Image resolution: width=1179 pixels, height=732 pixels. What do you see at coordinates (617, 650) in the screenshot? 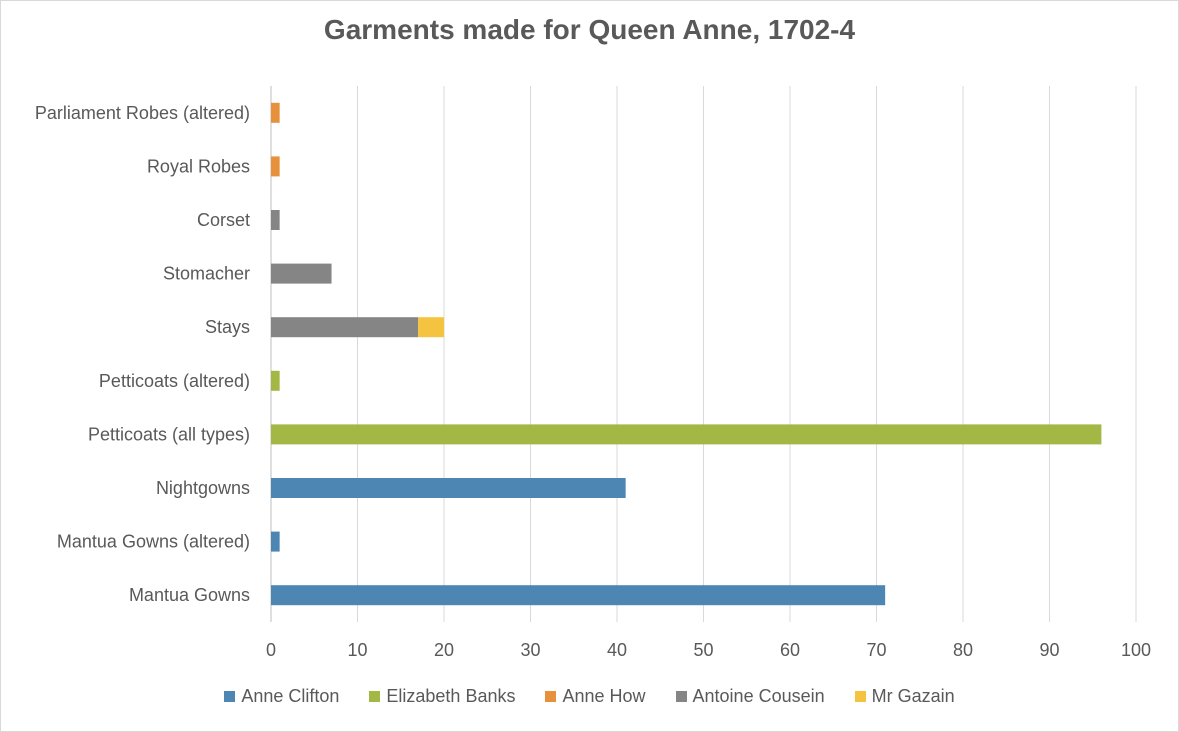
I see `x-tick-label: 40` at bounding box center [617, 650].